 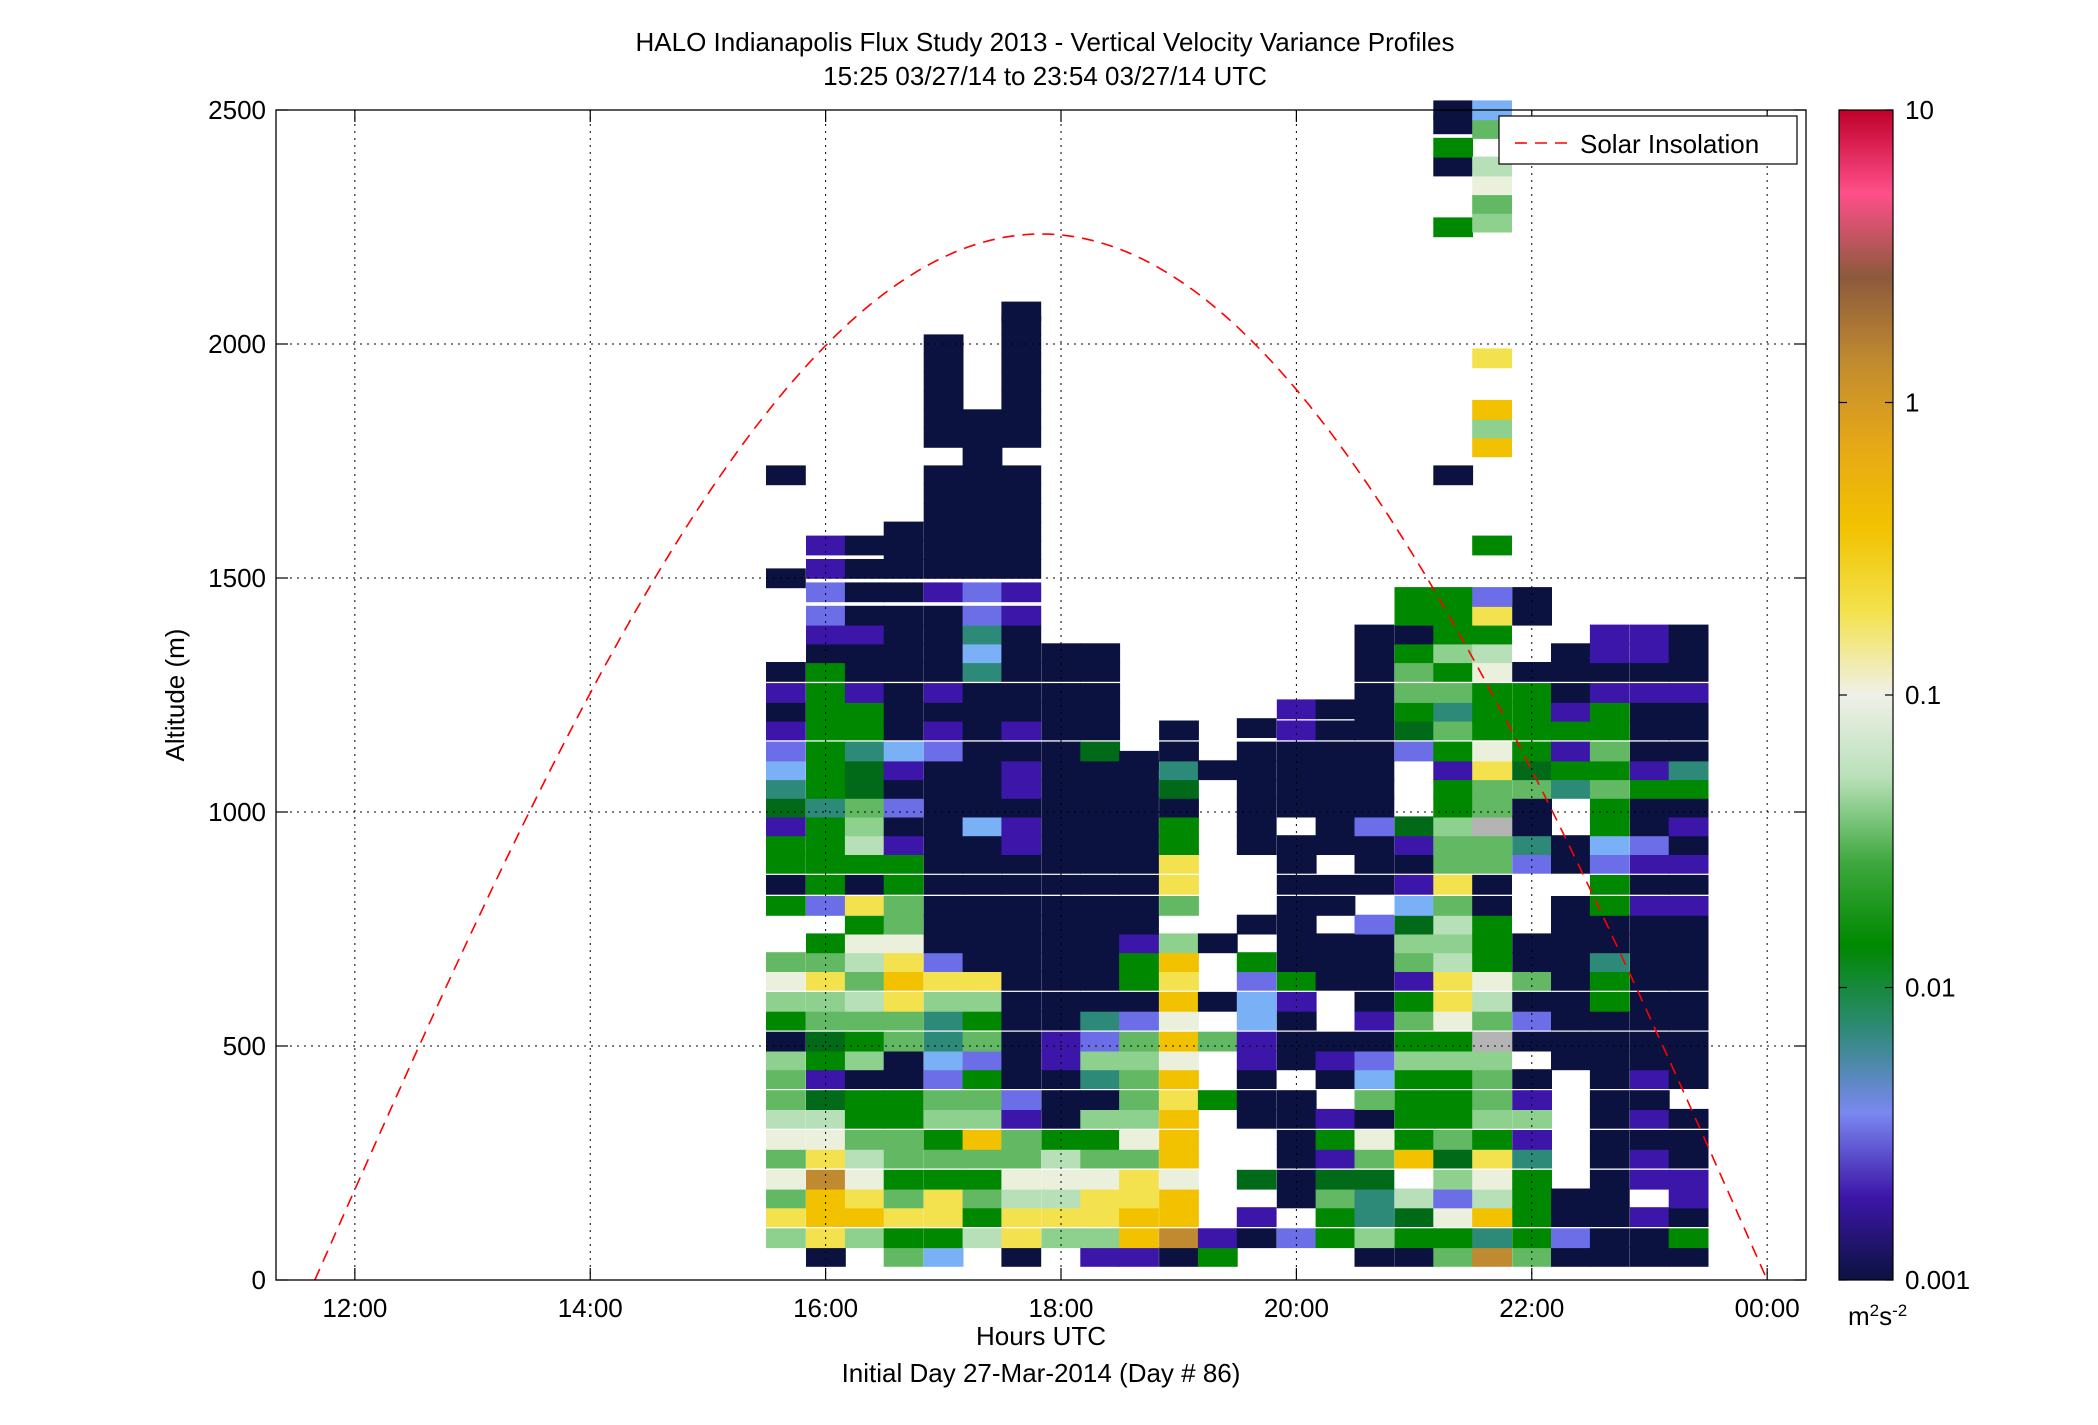 What do you see at coordinates (1904, 713) in the screenshot?
I see `colorbar: 0.001 0.01 0.1 1 10 m2s-2` at bounding box center [1904, 713].